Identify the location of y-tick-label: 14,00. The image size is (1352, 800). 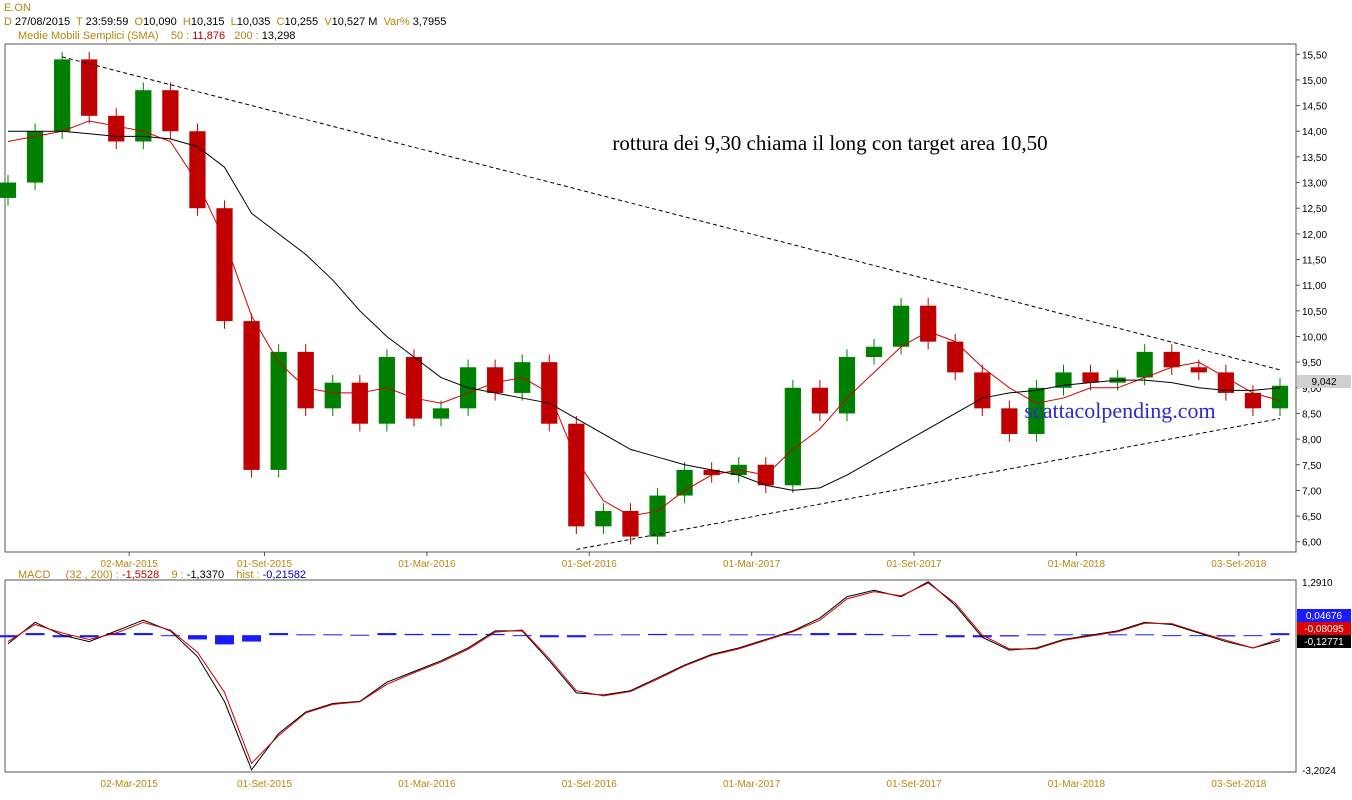
(1314, 132).